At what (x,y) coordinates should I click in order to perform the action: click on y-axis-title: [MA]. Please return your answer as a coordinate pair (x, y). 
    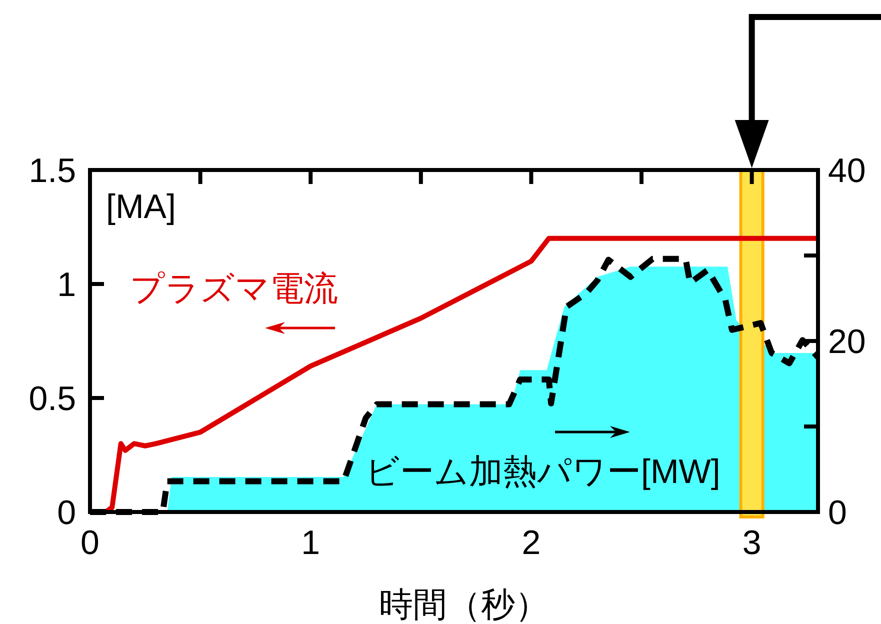
    Looking at the image, I should click on (141, 207).